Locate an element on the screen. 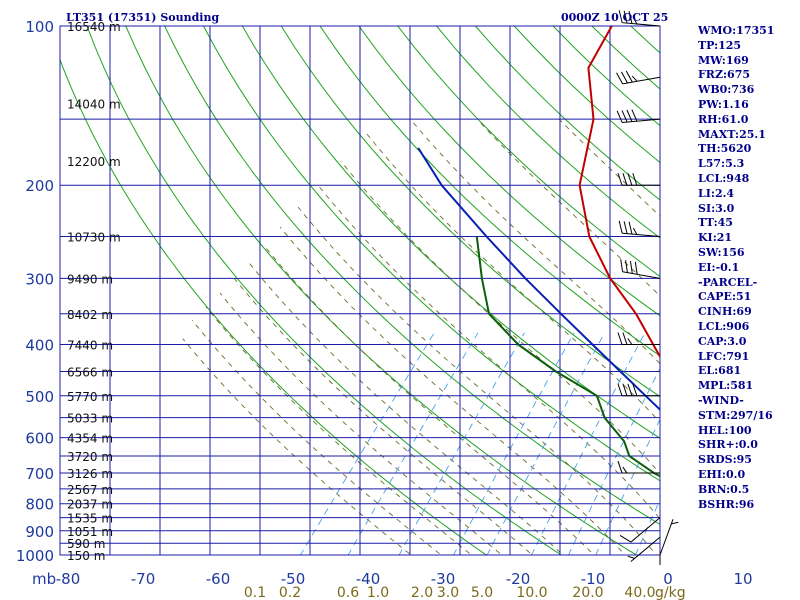 This screenshot has width=800, height=600. mixing-ratio-label: 3.0 is located at coordinates (448, 592).